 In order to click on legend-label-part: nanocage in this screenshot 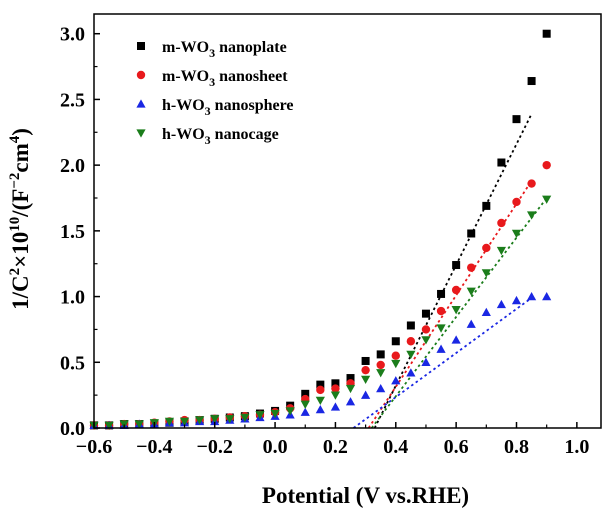, I will do `click(245, 134)`.